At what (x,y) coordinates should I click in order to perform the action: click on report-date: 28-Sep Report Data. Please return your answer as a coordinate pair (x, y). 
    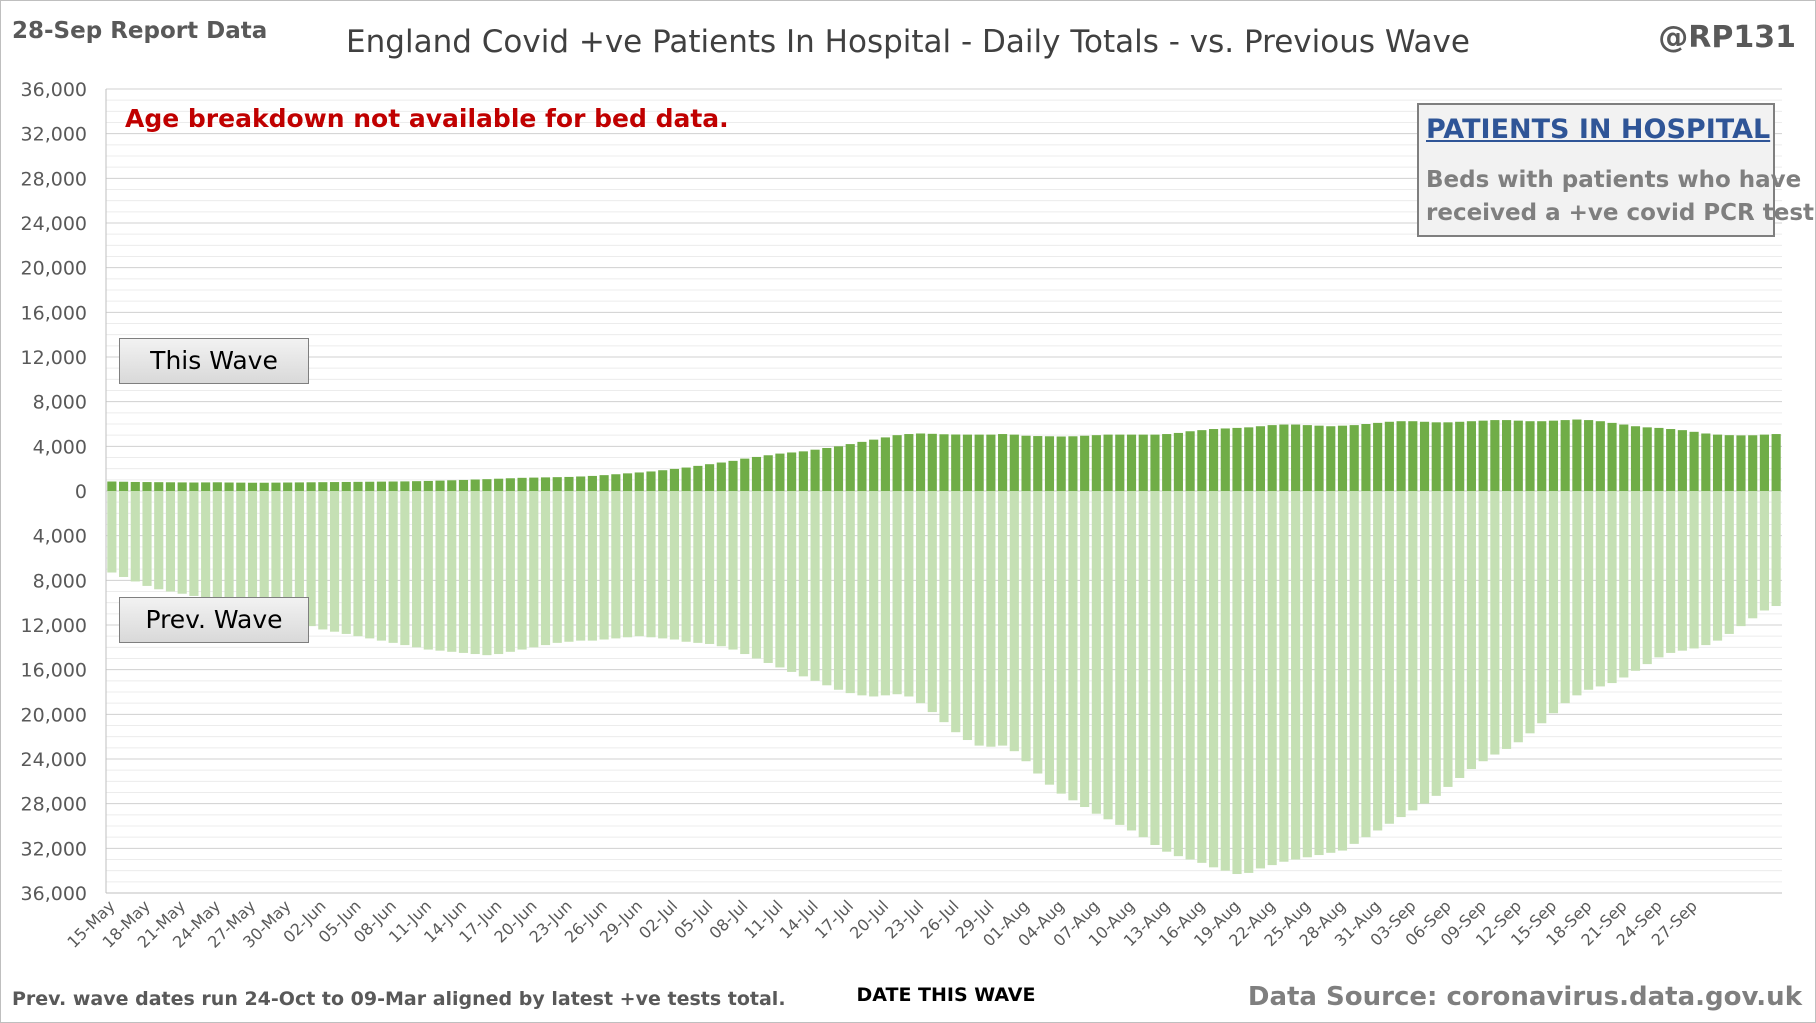
    Looking at the image, I should click on (140, 31).